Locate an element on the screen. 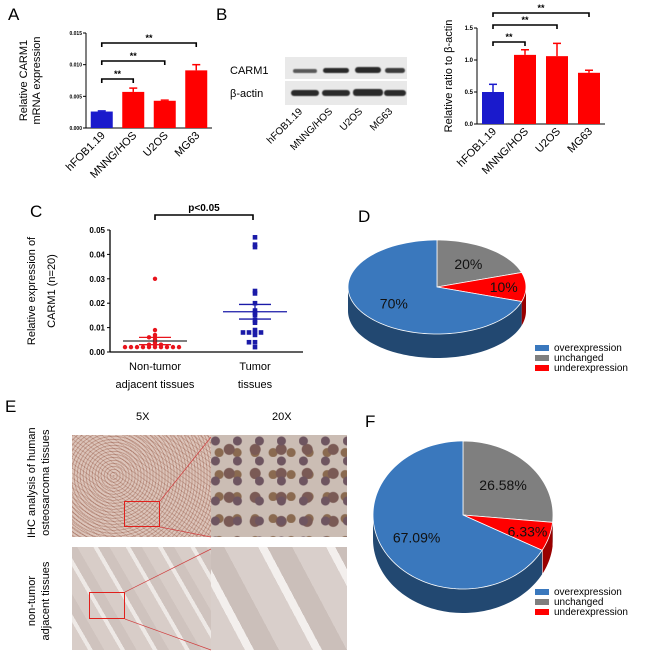 This screenshot has height=660, width=650. pie-label: 6.33% is located at coordinates (528, 531).